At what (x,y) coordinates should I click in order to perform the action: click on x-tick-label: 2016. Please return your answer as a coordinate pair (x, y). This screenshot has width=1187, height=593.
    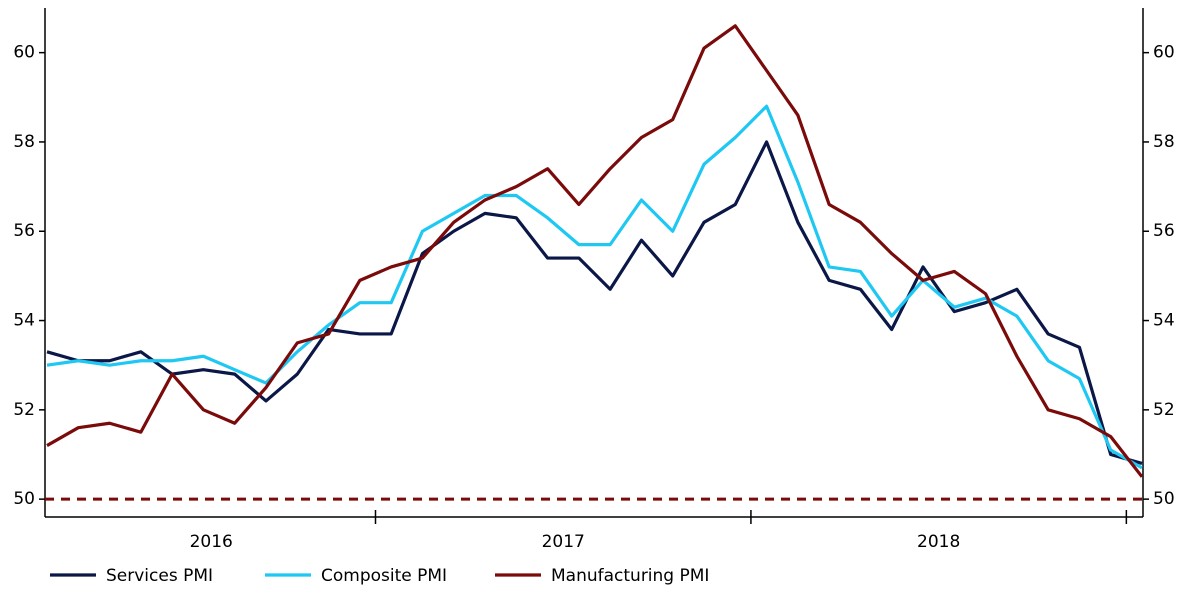
    Looking at the image, I should click on (211, 542).